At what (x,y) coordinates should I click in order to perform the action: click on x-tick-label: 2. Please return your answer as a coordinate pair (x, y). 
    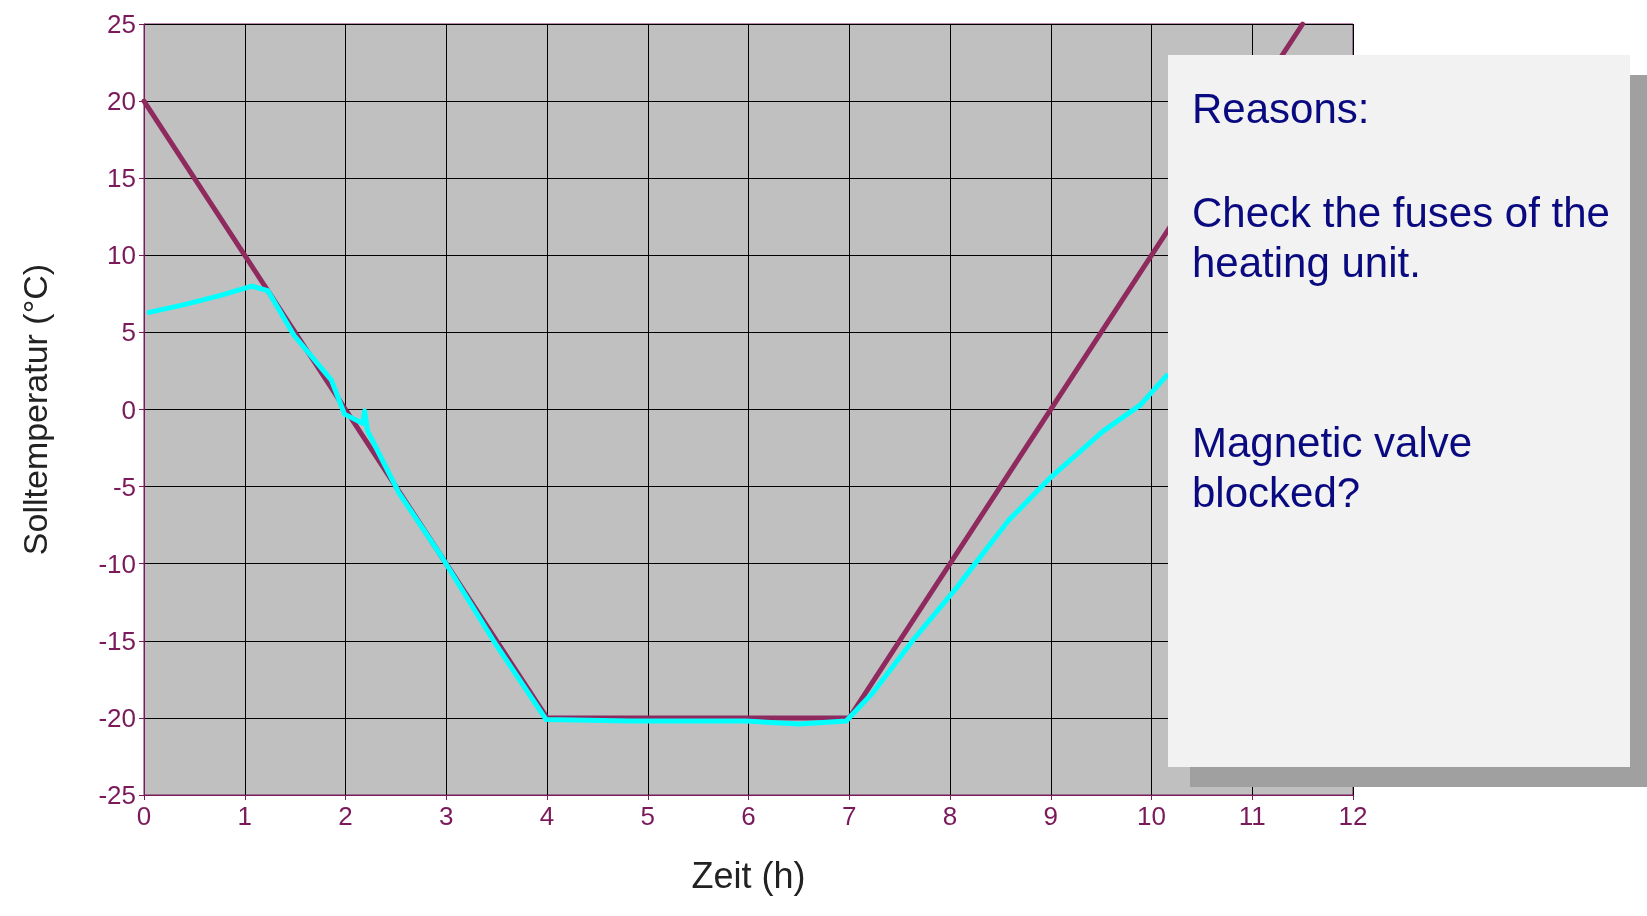
    Looking at the image, I should click on (345, 816).